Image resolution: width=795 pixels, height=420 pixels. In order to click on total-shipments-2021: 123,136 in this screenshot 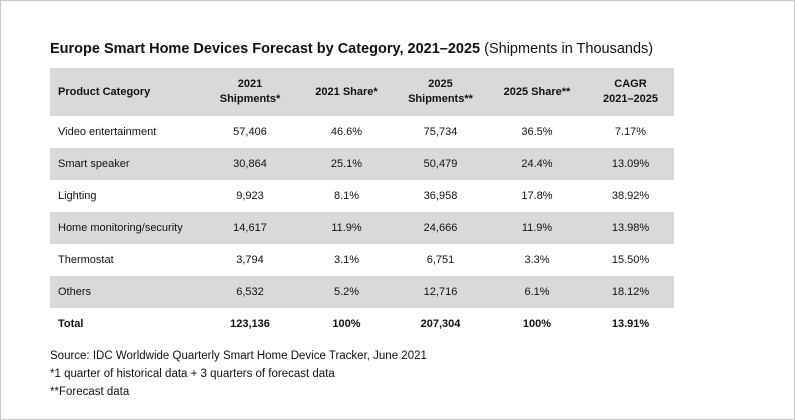, I will do `click(250, 324)`.